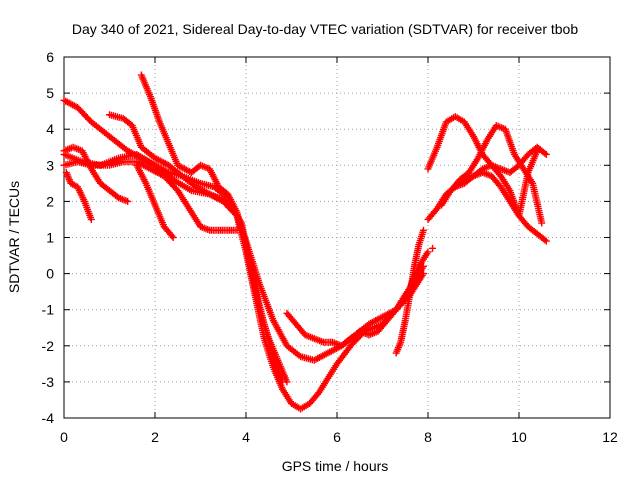  What do you see at coordinates (246, 437) in the screenshot?
I see `x-tick-label: 4` at bounding box center [246, 437].